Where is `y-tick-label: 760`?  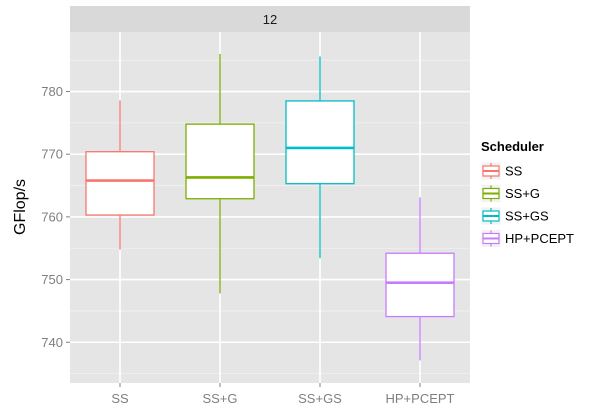
y-tick-label: 760 is located at coordinates (52, 216).